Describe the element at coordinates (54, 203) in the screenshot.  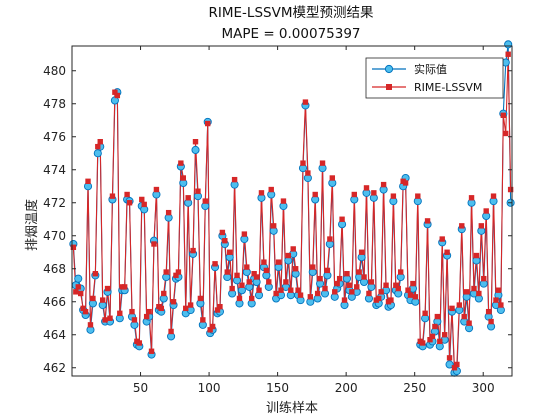
I see `y-tick-label: 472` at that location.